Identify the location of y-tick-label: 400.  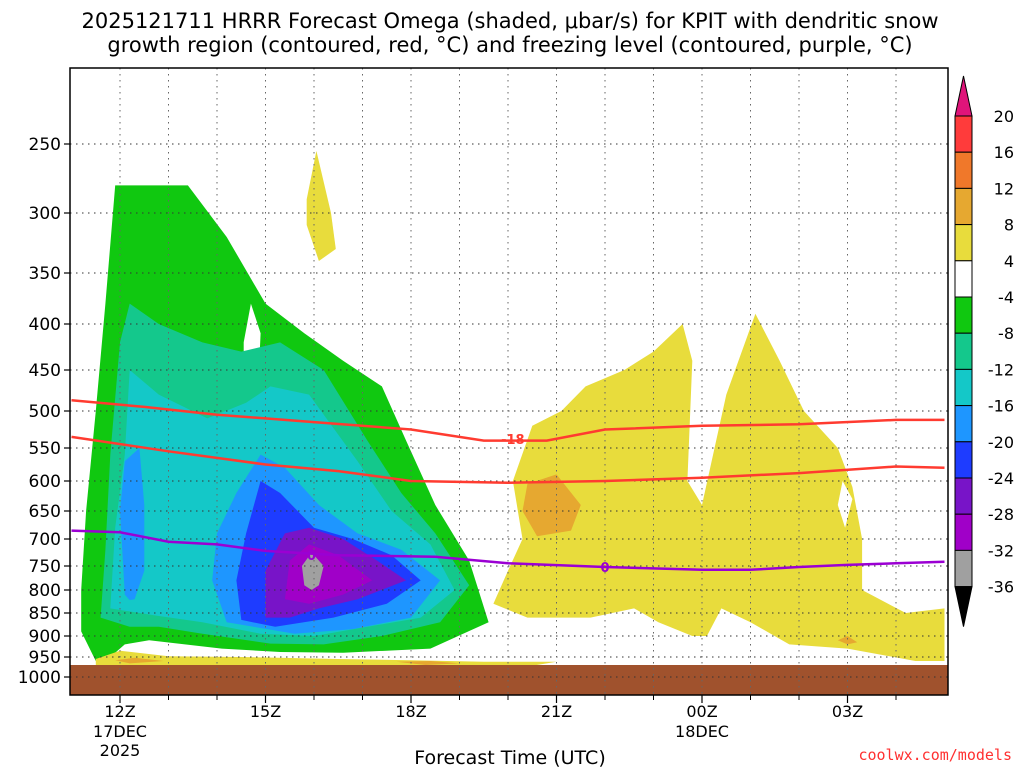
(45, 325).